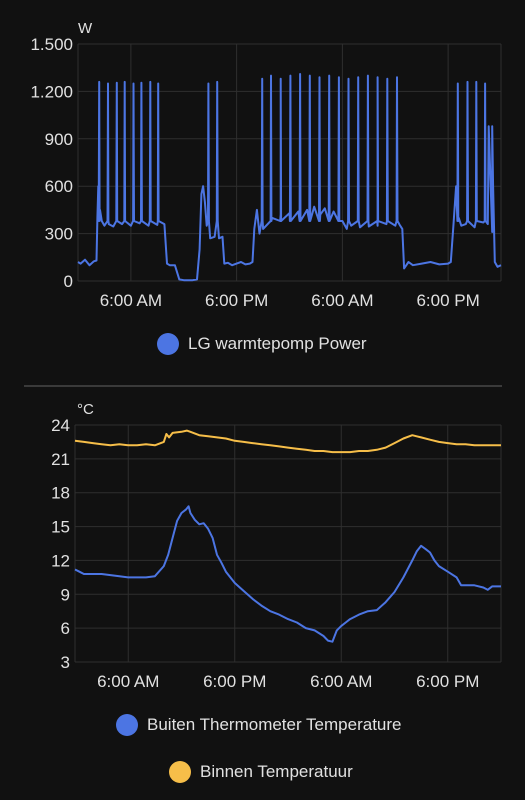 This screenshot has width=525, height=800. What do you see at coordinates (276, 771) in the screenshot?
I see `legend-label-binnen: Binnen Temperatuur` at bounding box center [276, 771].